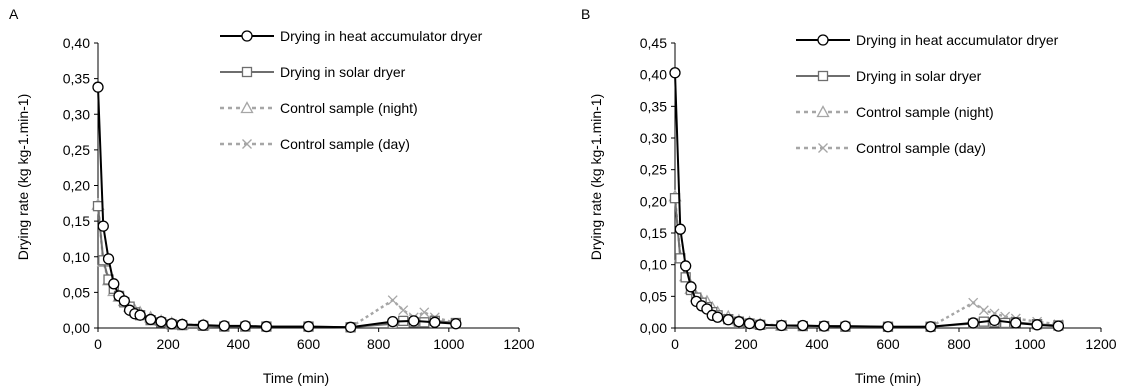  I want to click on panel-label: A, so click(14, 14).